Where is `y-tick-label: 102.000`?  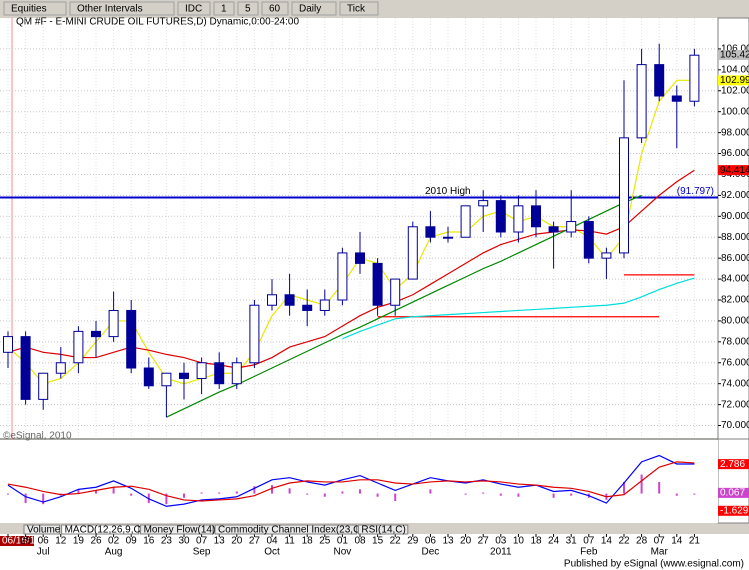
y-tick-label: 102.000 is located at coordinates (735, 90).